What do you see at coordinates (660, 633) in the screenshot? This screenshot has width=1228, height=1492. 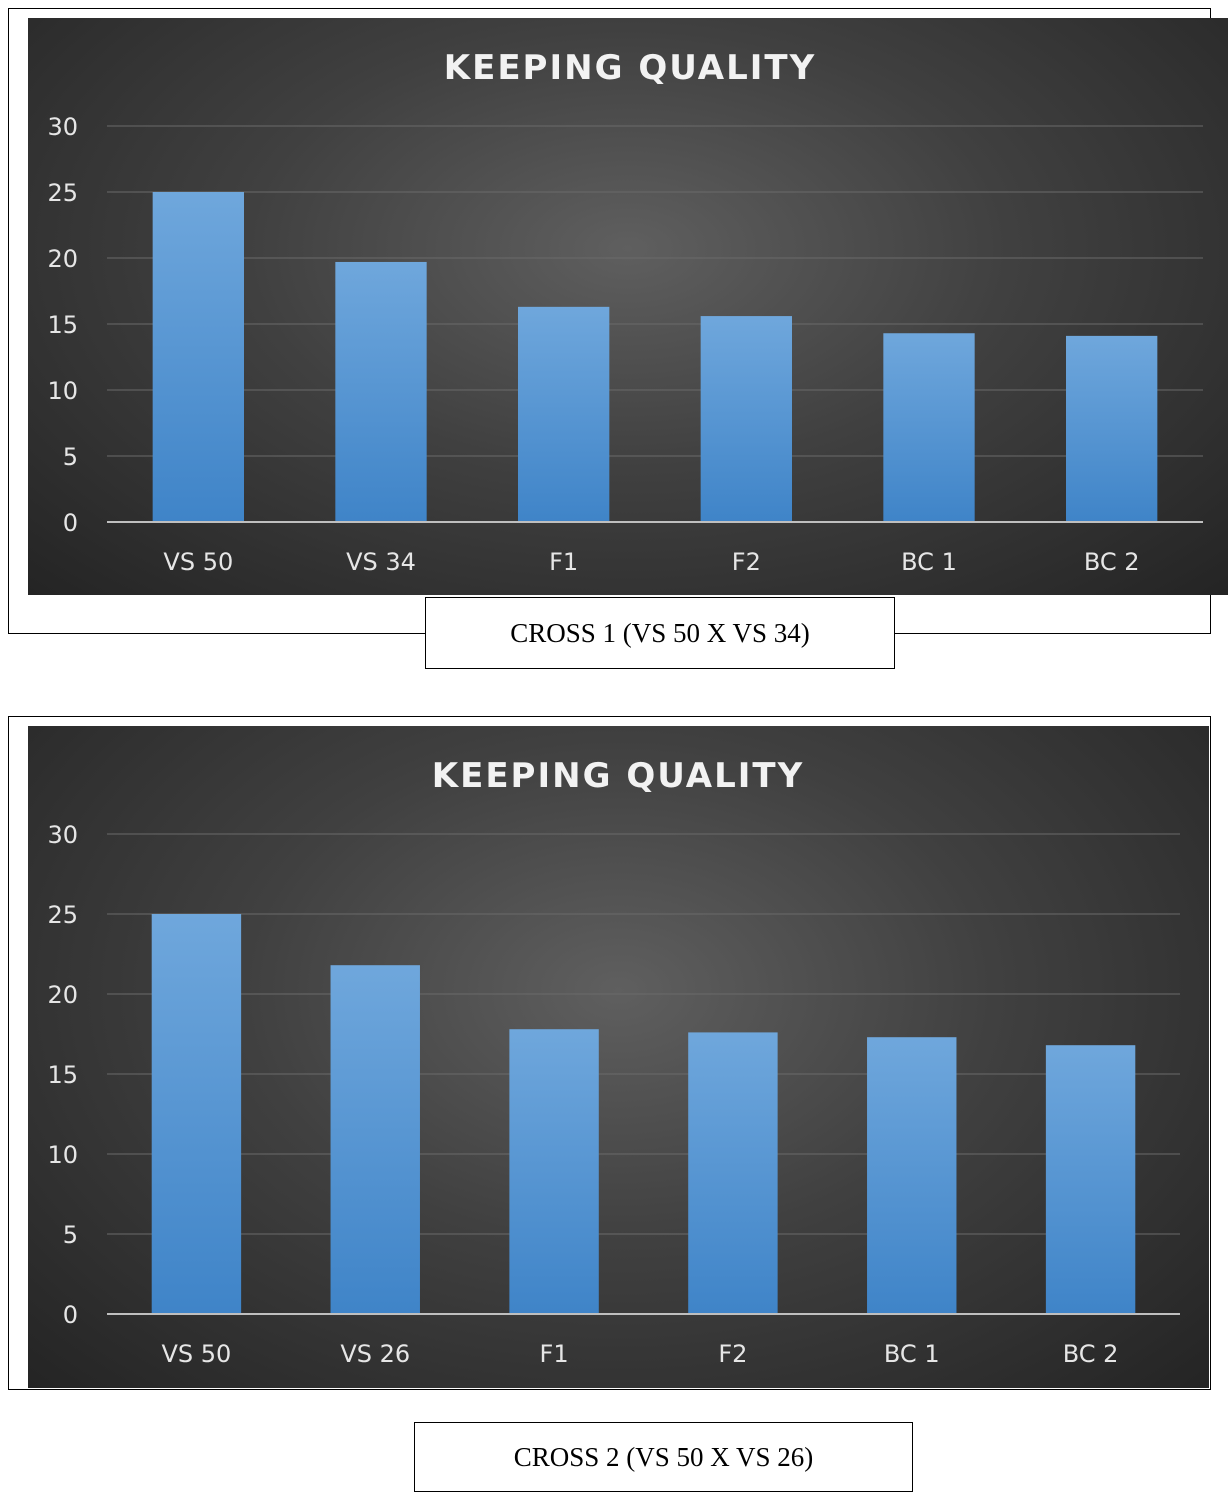 I see `caption-cross-1: CROSS 1 (VS 50 X VS 34)` at bounding box center [660, 633].